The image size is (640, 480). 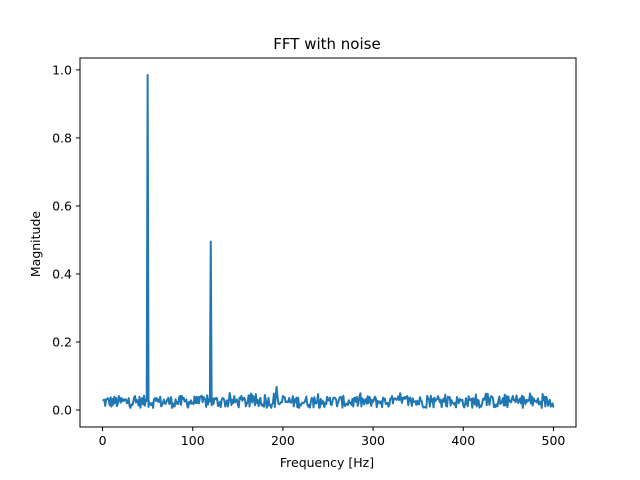 What do you see at coordinates (283, 440) in the screenshot?
I see `x-tick-label: 200` at bounding box center [283, 440].